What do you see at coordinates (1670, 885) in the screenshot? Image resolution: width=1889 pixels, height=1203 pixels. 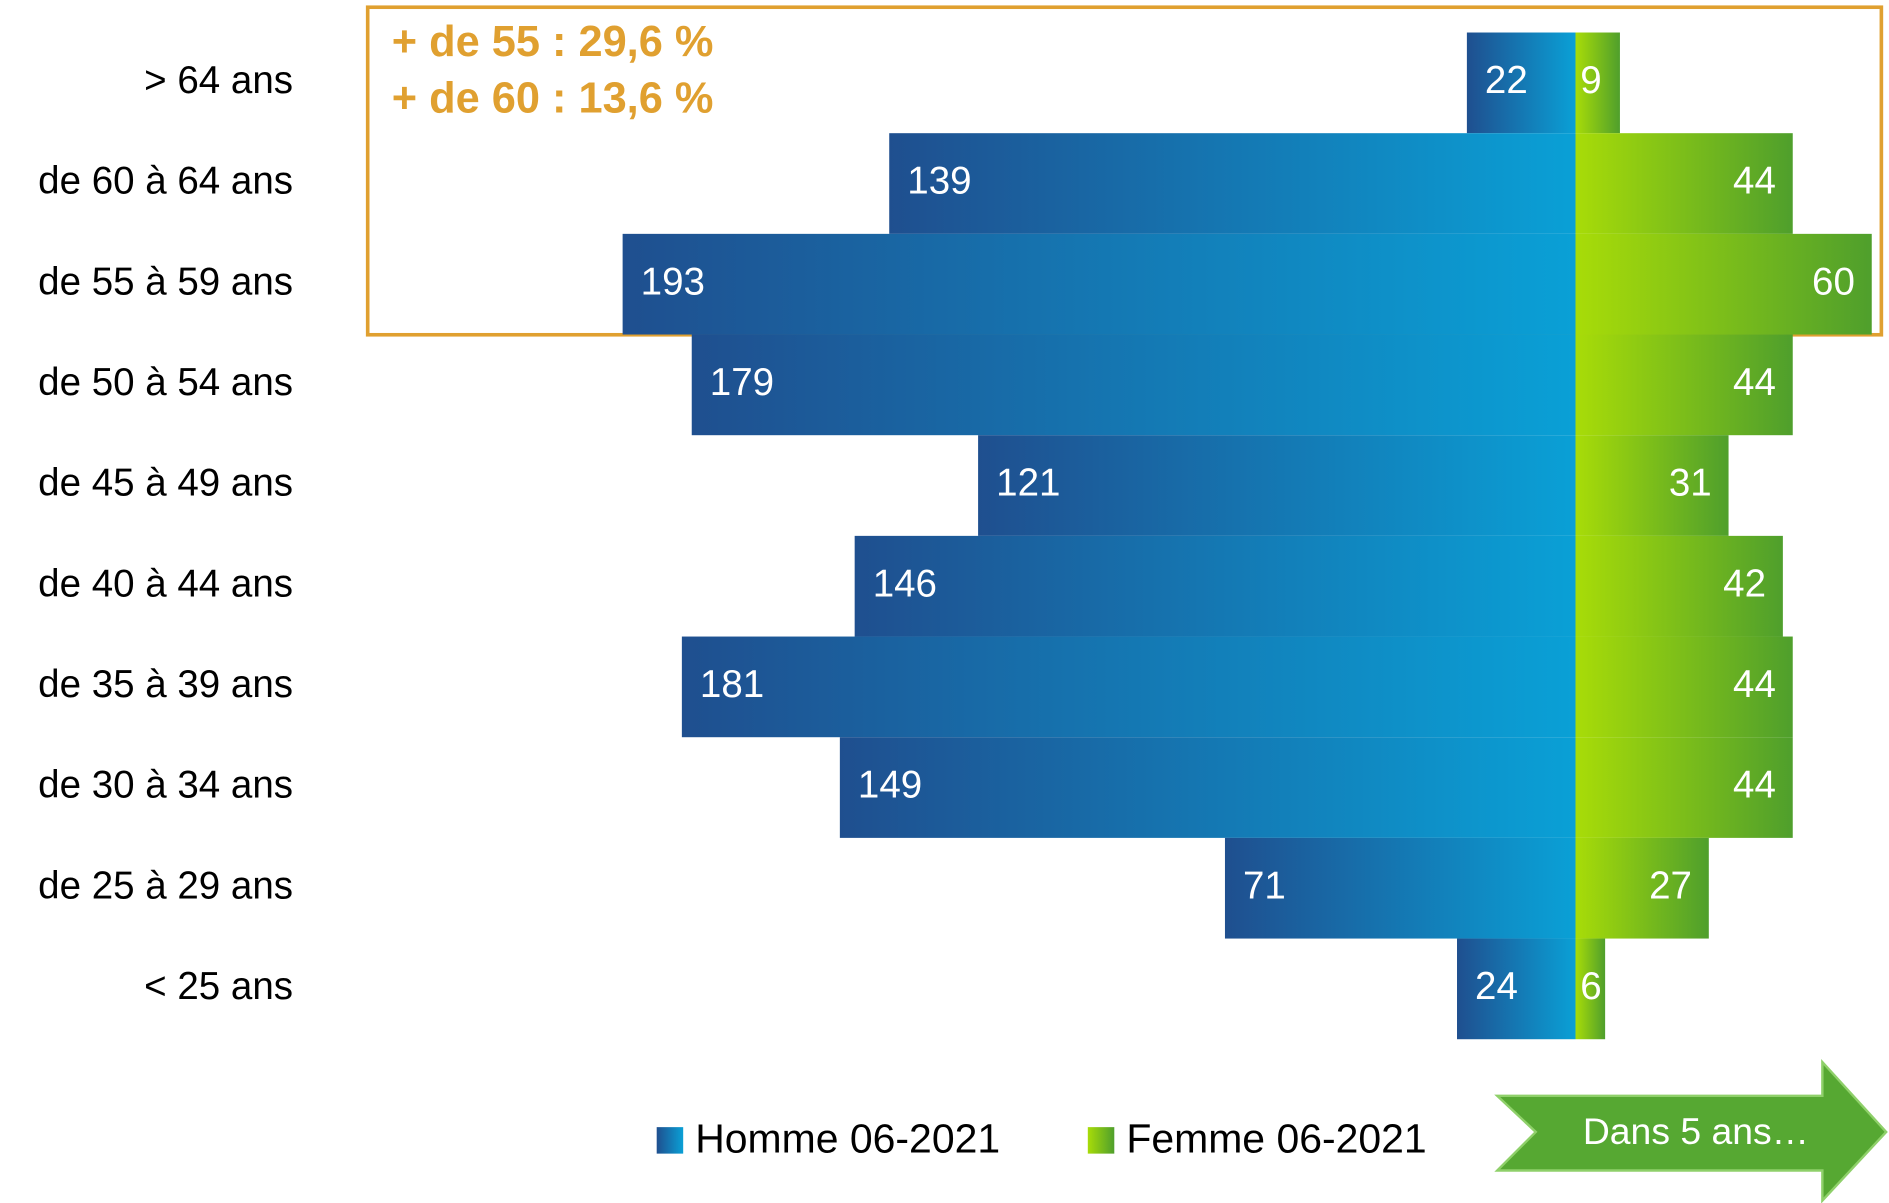 I see `value-label: 27` at bounding box center [1670, 885].